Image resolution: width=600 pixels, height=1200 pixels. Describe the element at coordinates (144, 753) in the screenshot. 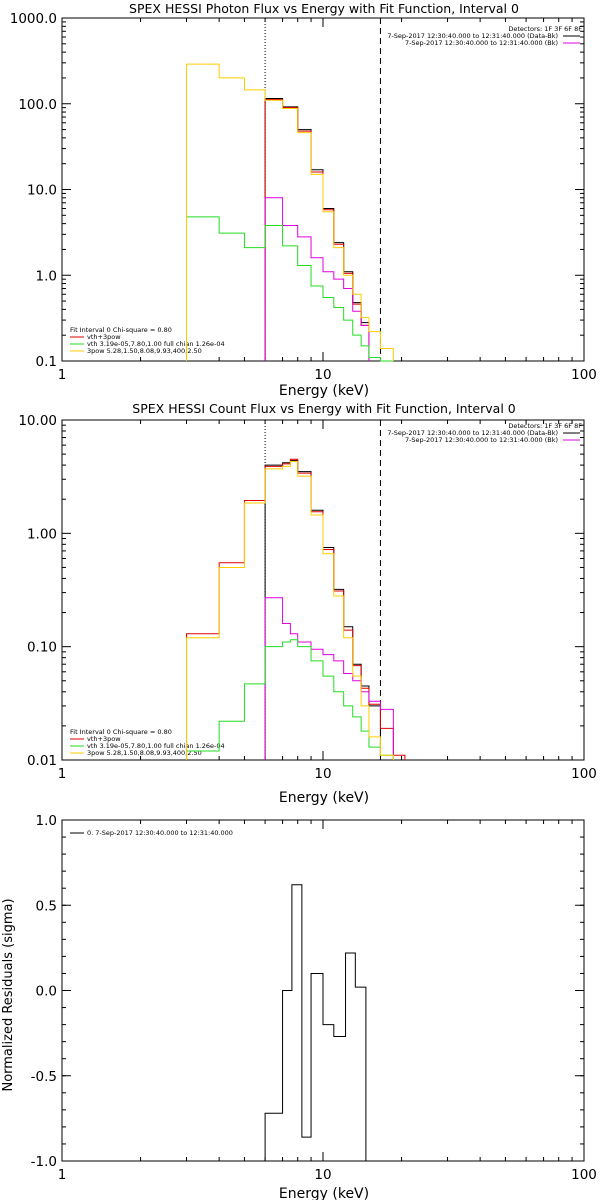

I see `panel2-legend-left-3: 3pow 5.28,1.50,8.08,9.93,400,2.50` at that location.